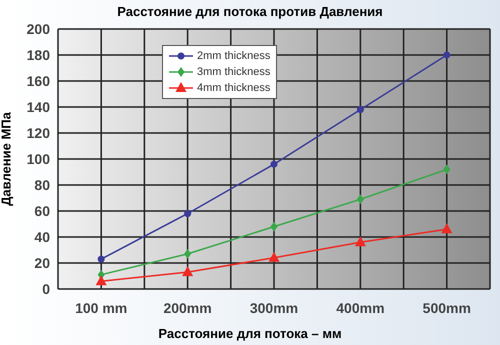 This screenshot has height=345, width=500. I want to click on y-tick-label: 180, so click(38, 54).